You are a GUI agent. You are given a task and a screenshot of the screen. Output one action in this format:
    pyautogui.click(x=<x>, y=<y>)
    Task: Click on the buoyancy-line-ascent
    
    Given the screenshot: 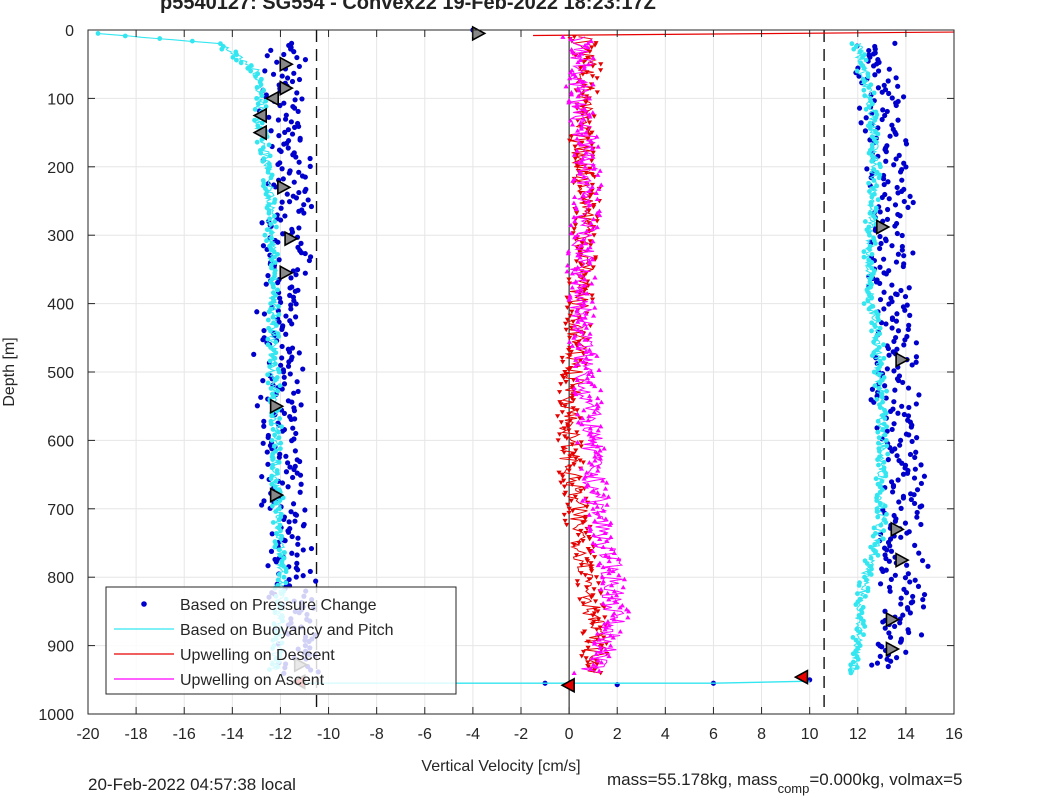 What is the action you would take?
    pyautogui.click(x=868, y=358)
    